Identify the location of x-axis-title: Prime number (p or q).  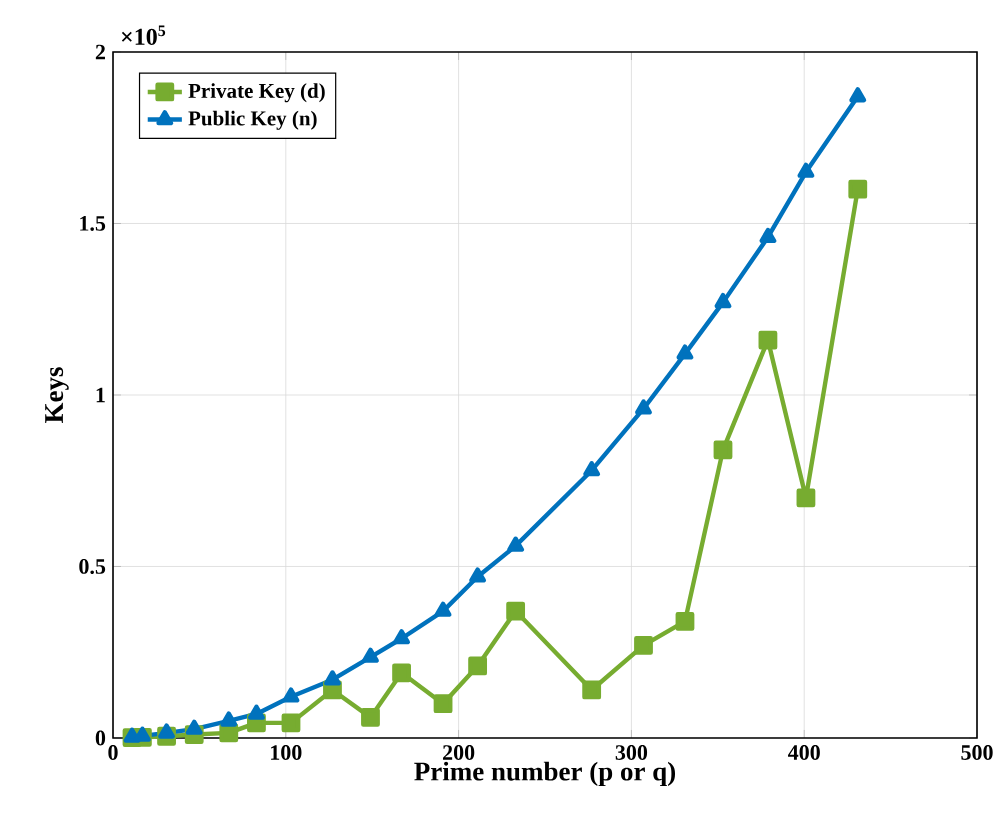
(545, 774).